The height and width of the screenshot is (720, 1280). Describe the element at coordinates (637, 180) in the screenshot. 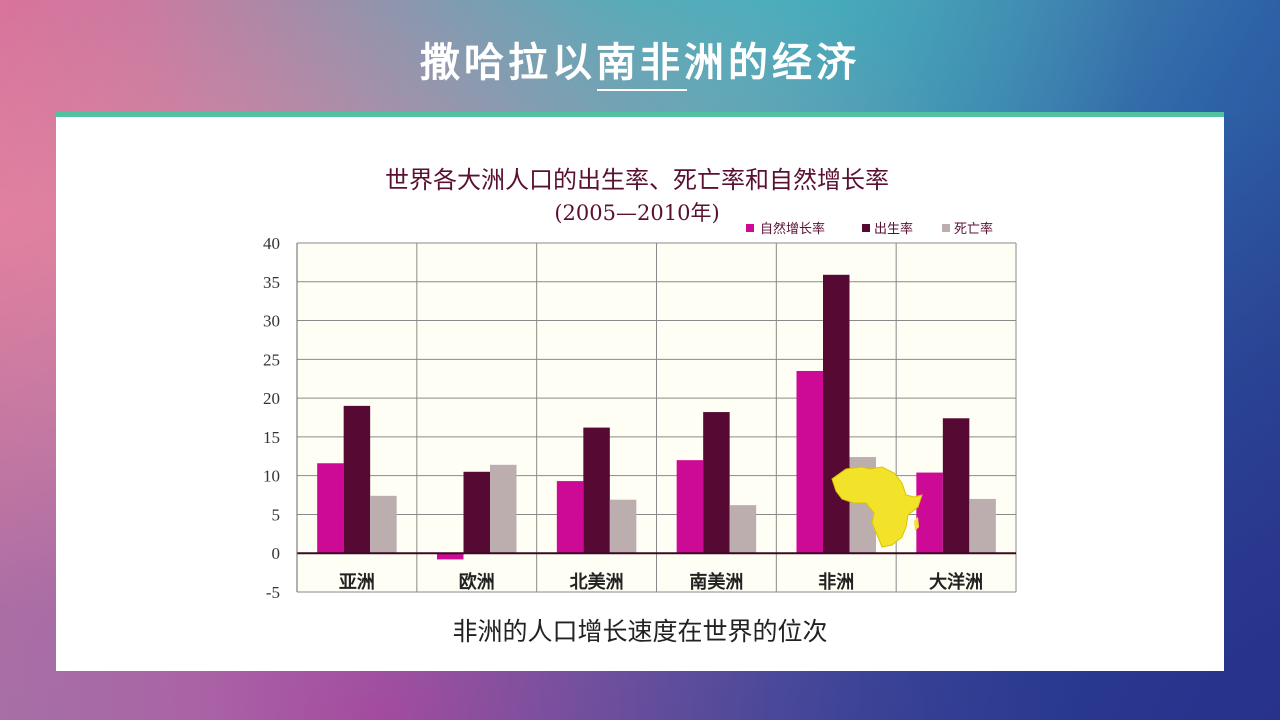

I see `chart-title: 世界各大洲人口的出生率、死亡率和自然增长率` at that location.